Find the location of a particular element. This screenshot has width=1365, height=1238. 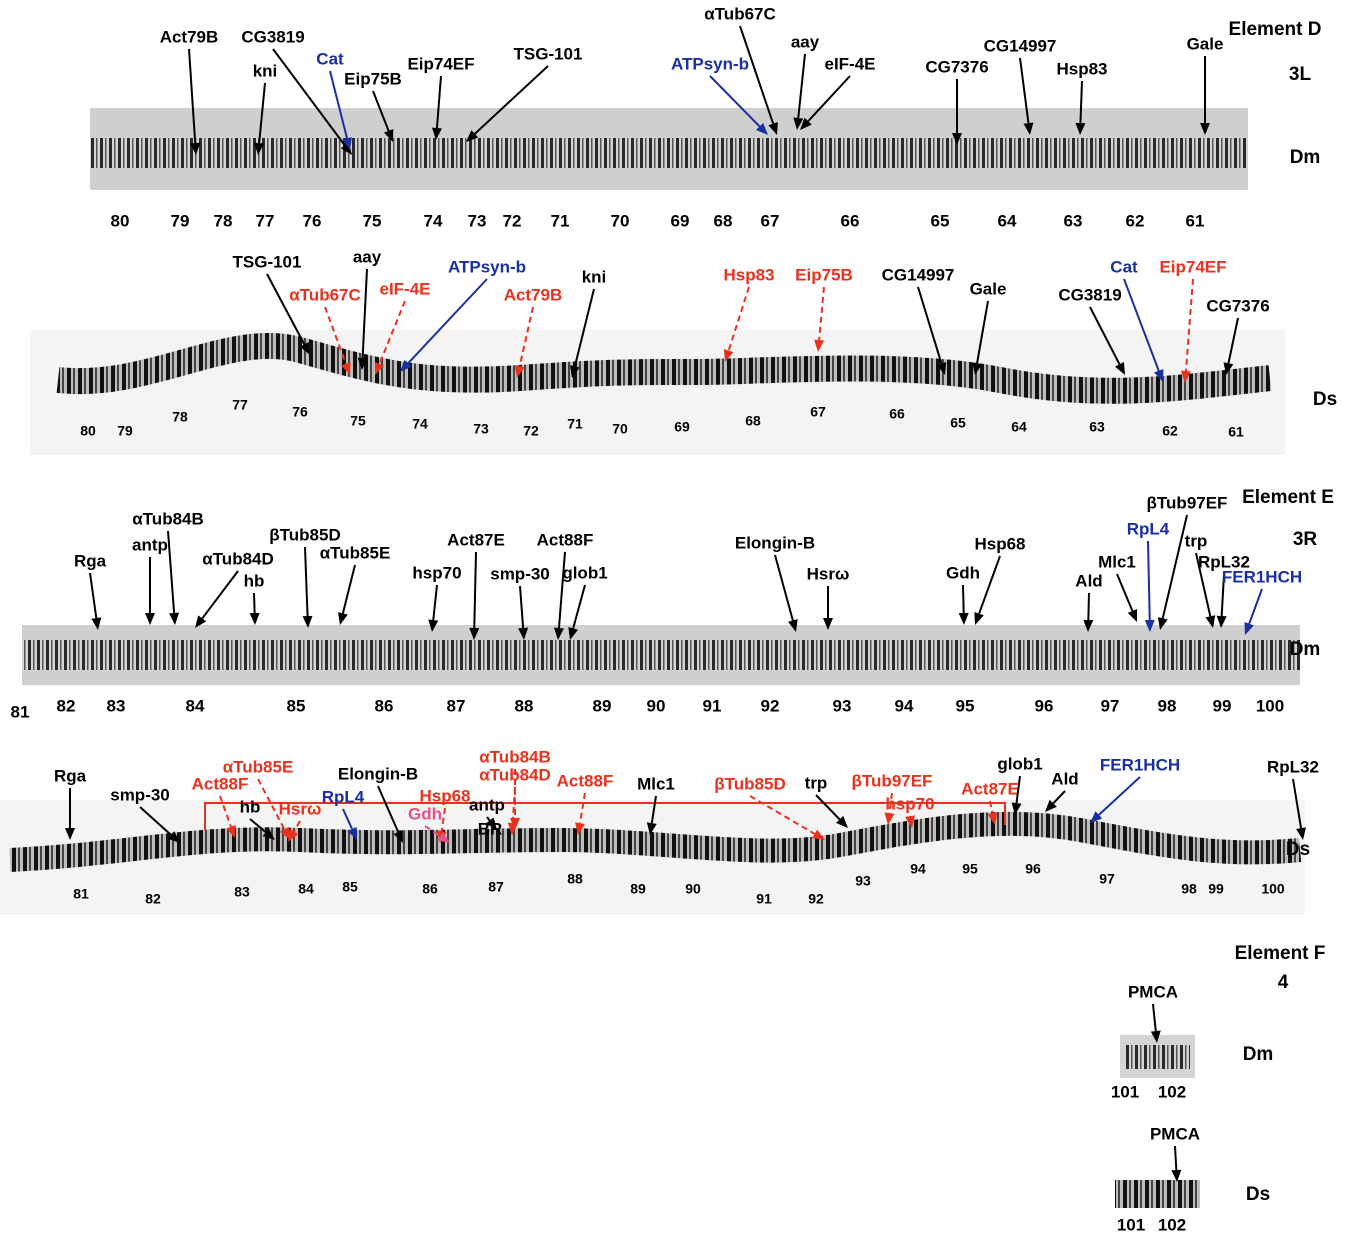

band-number: 85 is located at coordinates (296, 705).